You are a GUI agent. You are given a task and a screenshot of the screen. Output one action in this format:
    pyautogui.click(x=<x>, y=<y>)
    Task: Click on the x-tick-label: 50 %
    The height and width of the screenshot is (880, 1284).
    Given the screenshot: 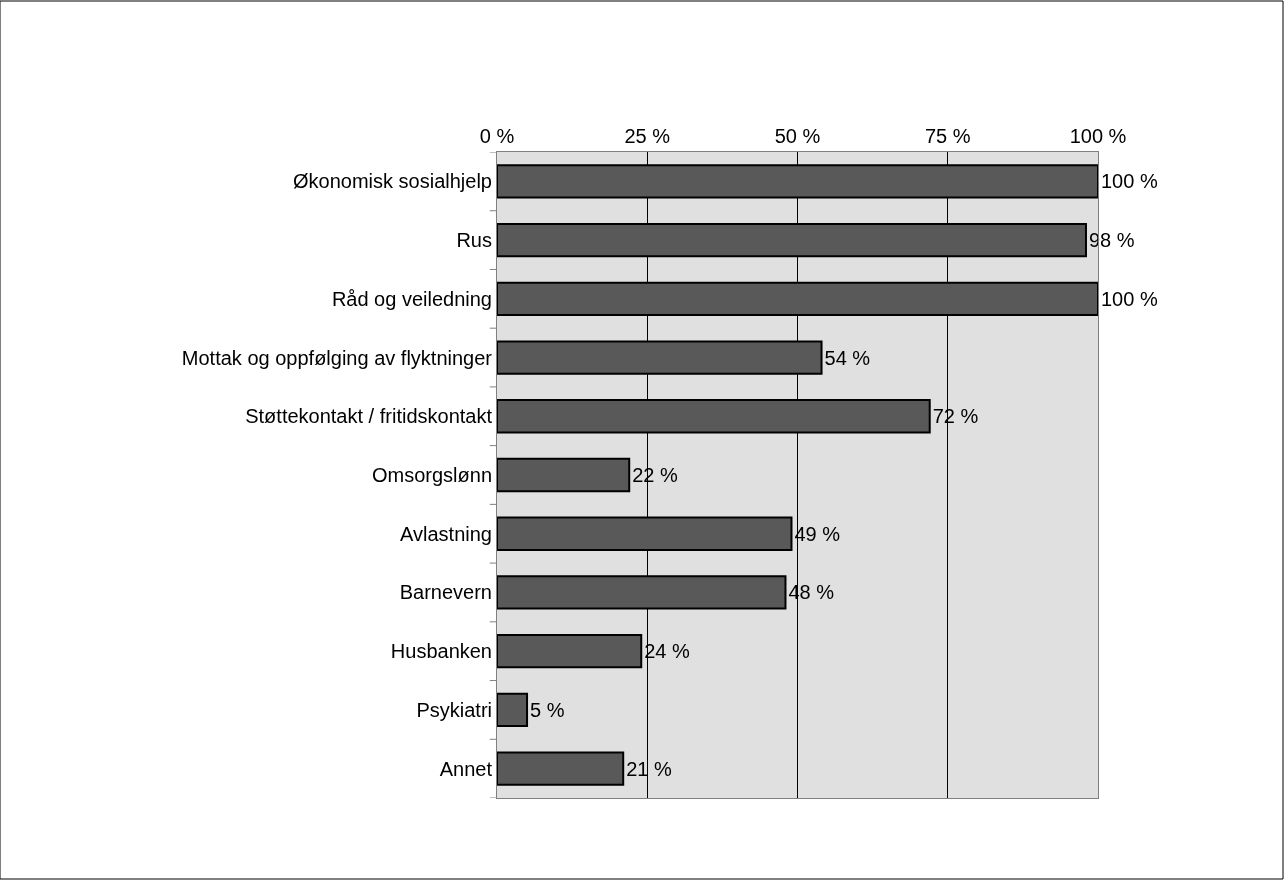 What is the action you would take?
    pyautogui.click(x=797, y=136)
    